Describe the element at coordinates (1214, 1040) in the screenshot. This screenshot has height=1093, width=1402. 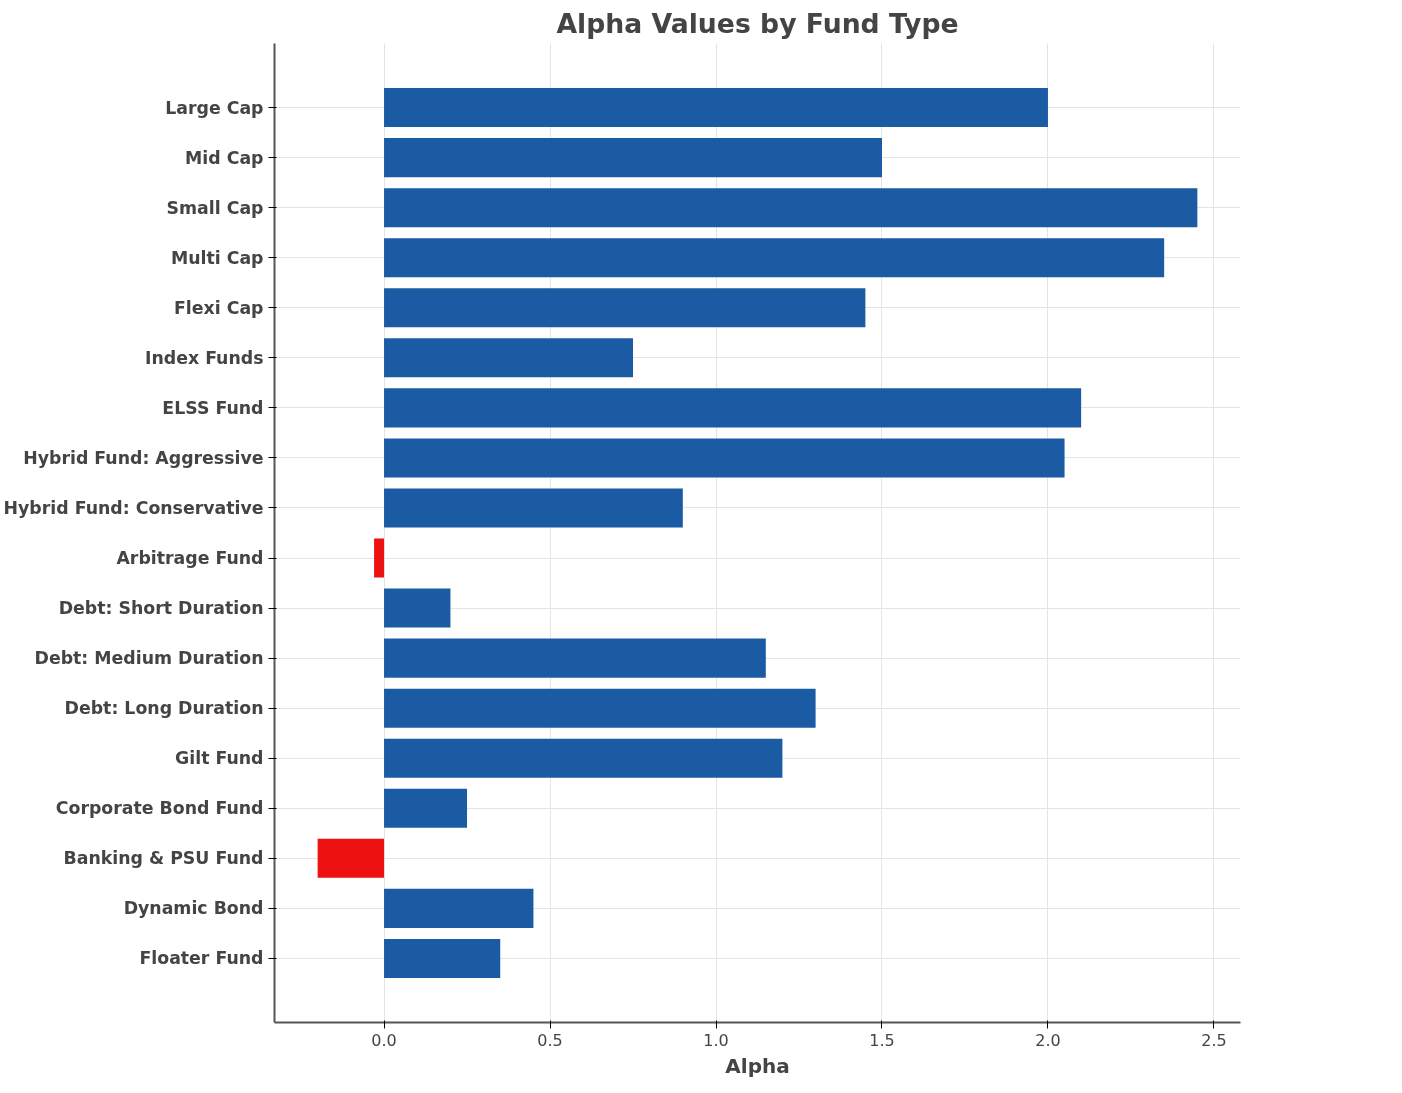
I see `x-tick-label: 2.5` at that location.